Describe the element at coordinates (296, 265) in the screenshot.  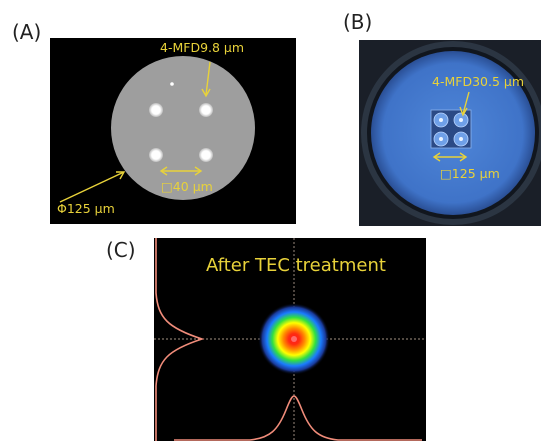
I see `panel-c-title: After TEC treatment` at that location.